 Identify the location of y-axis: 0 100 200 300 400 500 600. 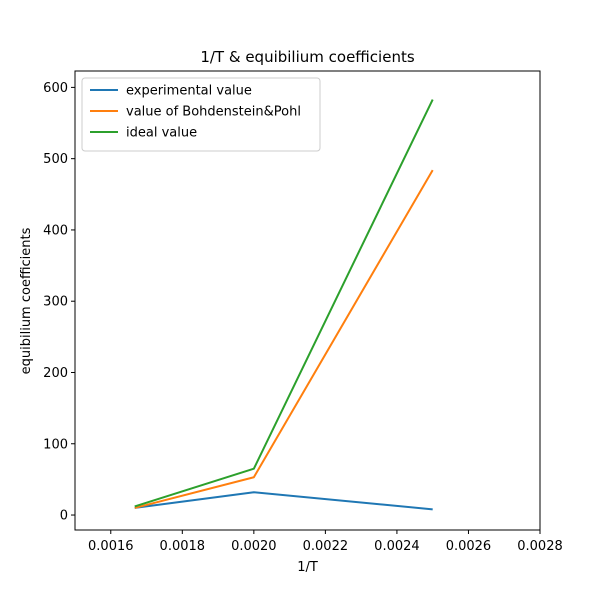
(59, 302).